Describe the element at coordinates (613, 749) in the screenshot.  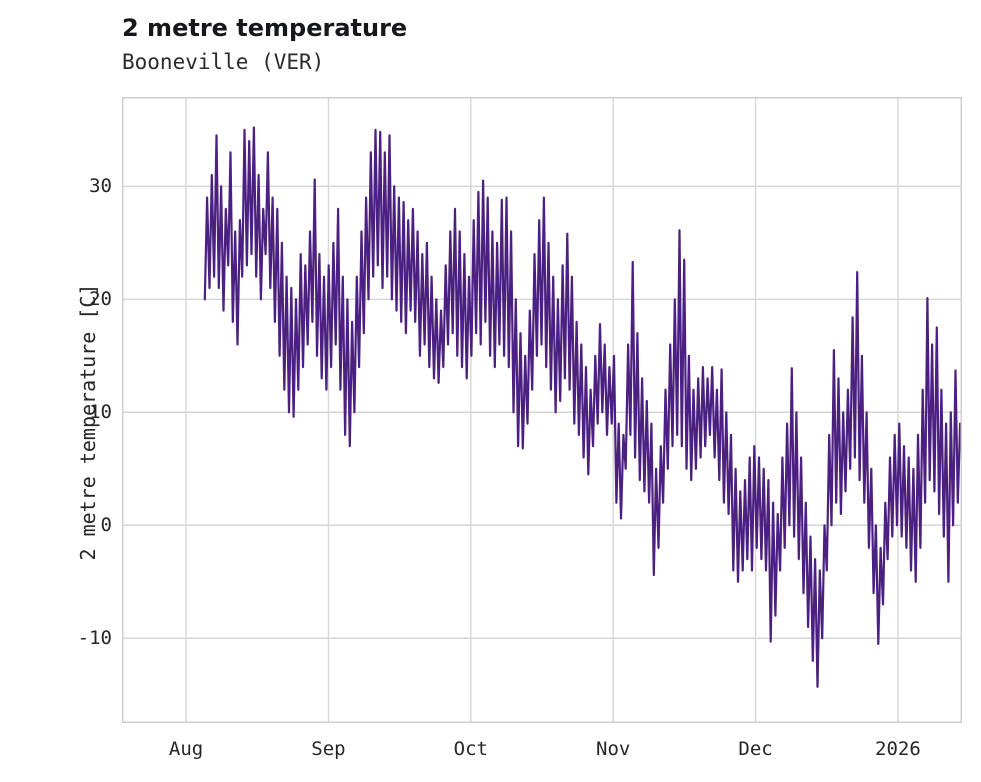
I see `x-tick-label: Nov` at that location.